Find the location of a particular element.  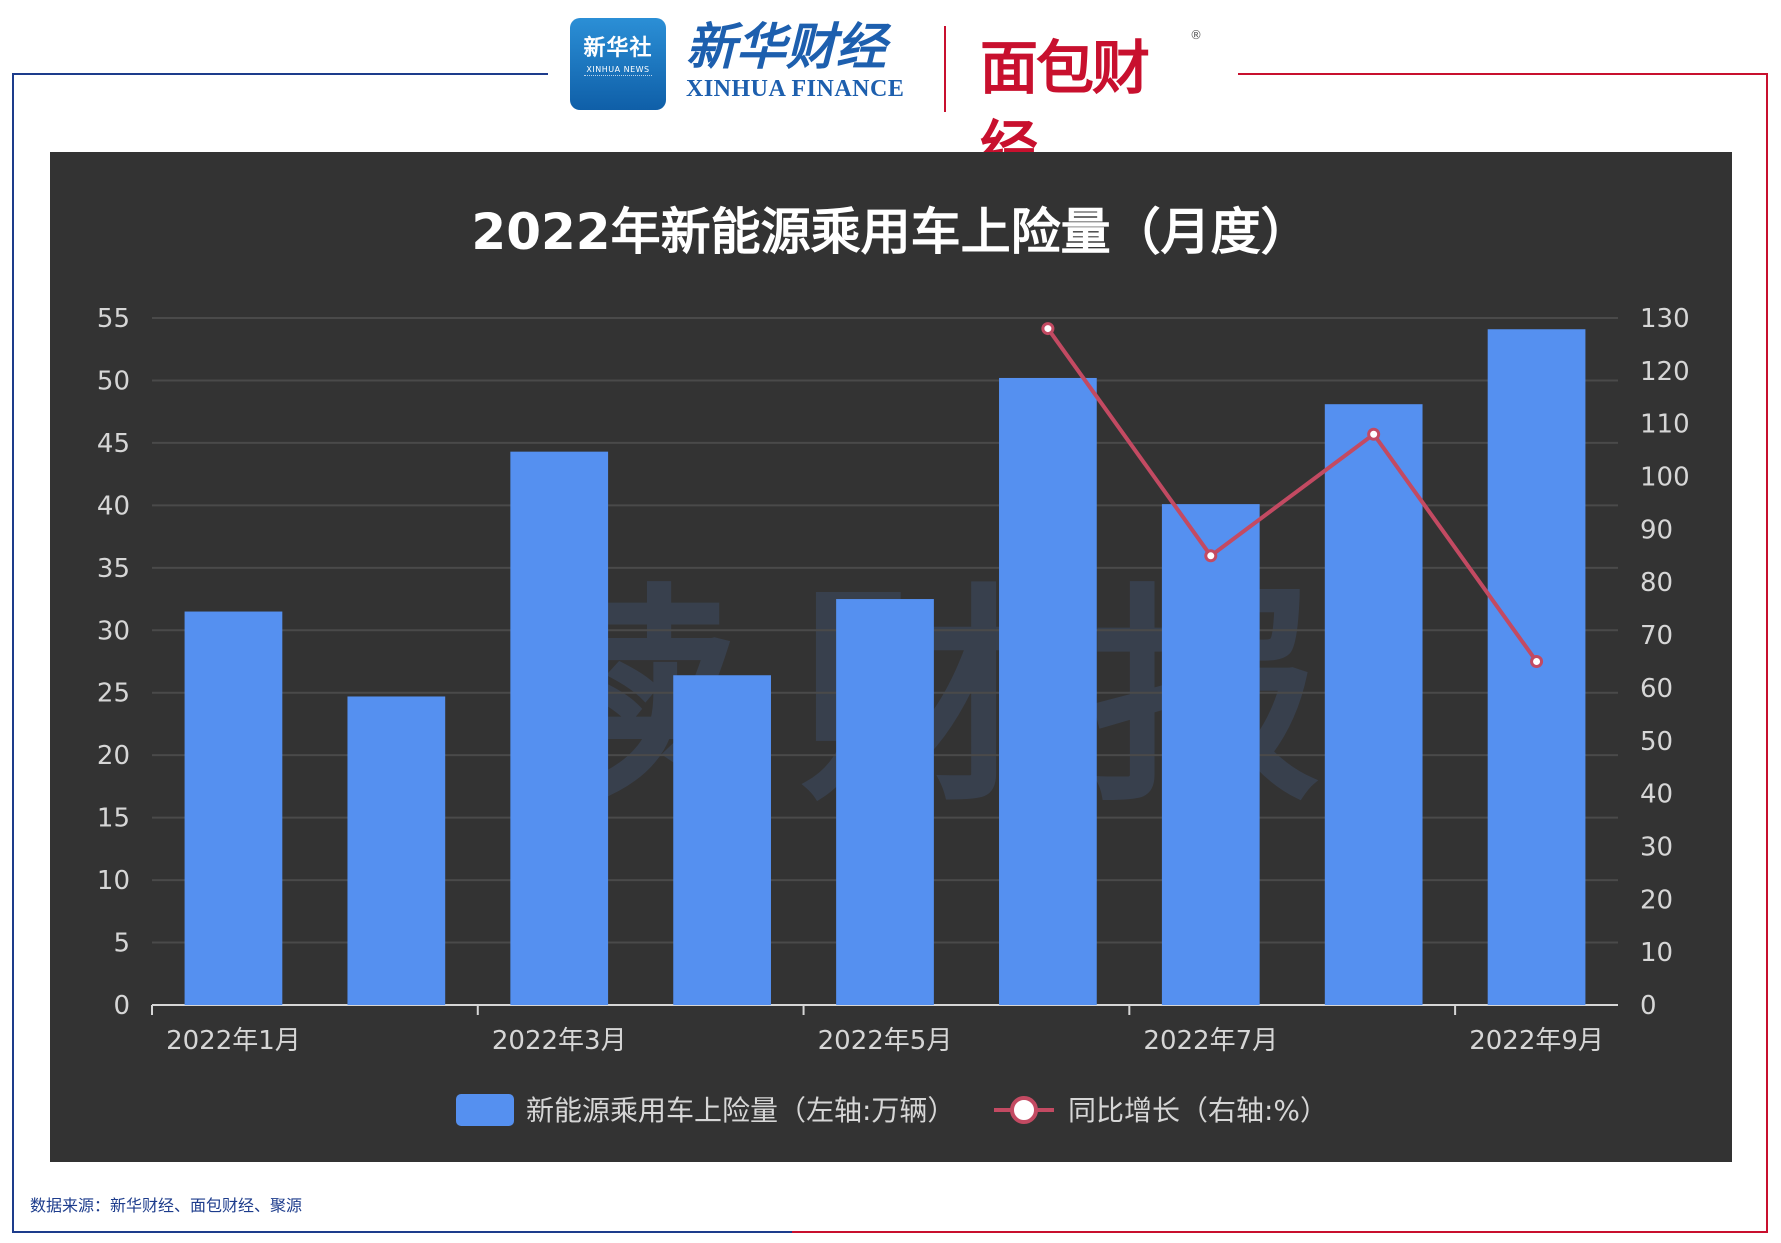

y-left-tick-label: 10 is located at coordinates (113, 881).